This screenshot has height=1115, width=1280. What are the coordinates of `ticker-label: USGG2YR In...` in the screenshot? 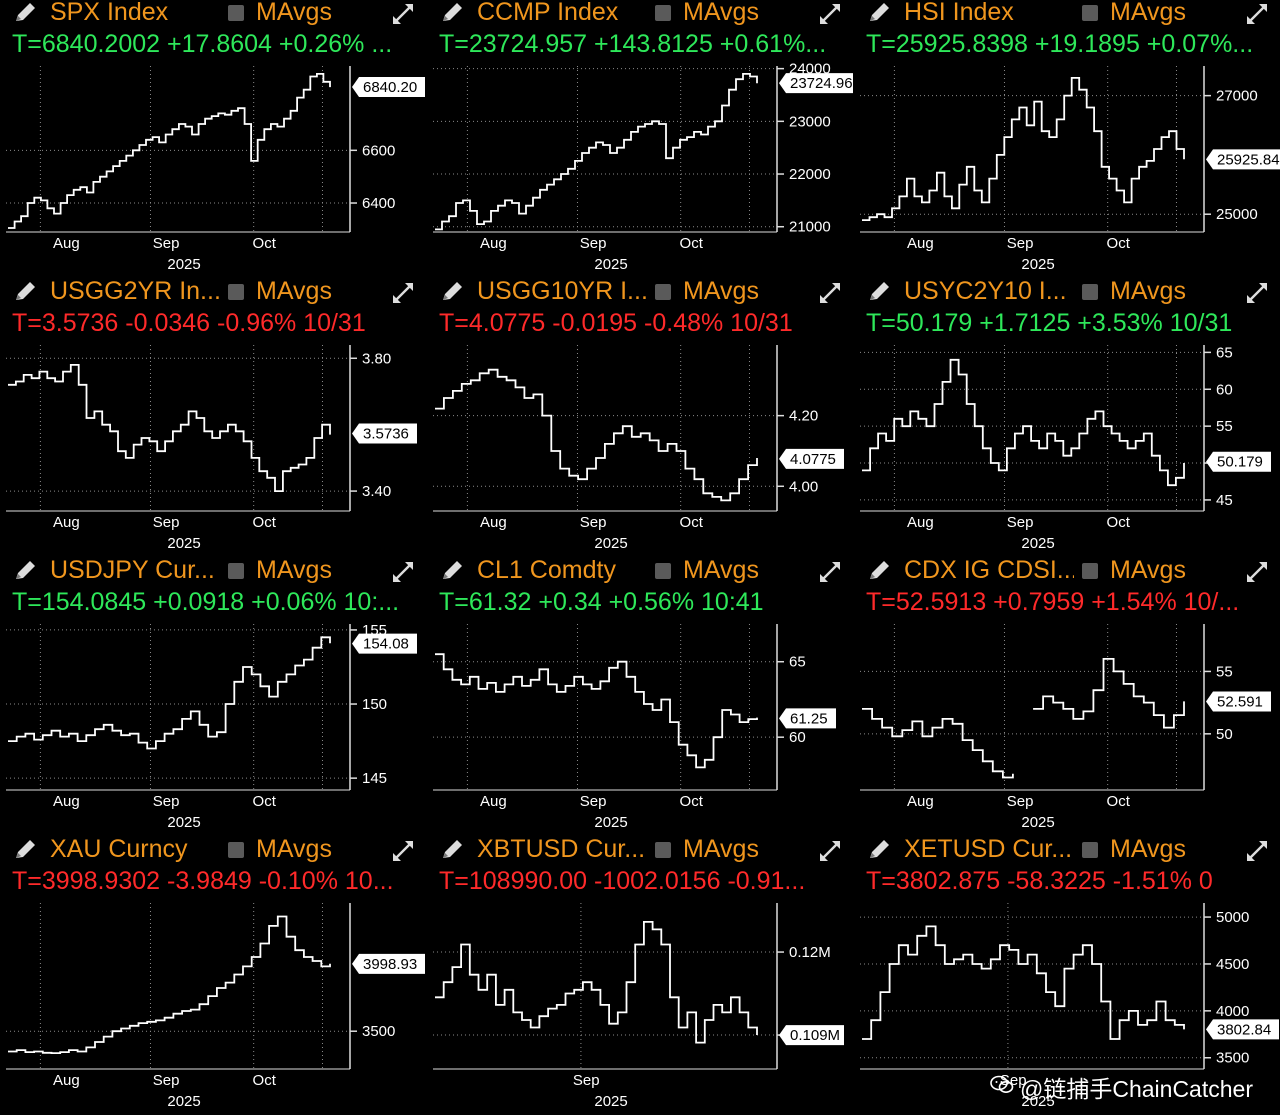 It's located at (135, 292).